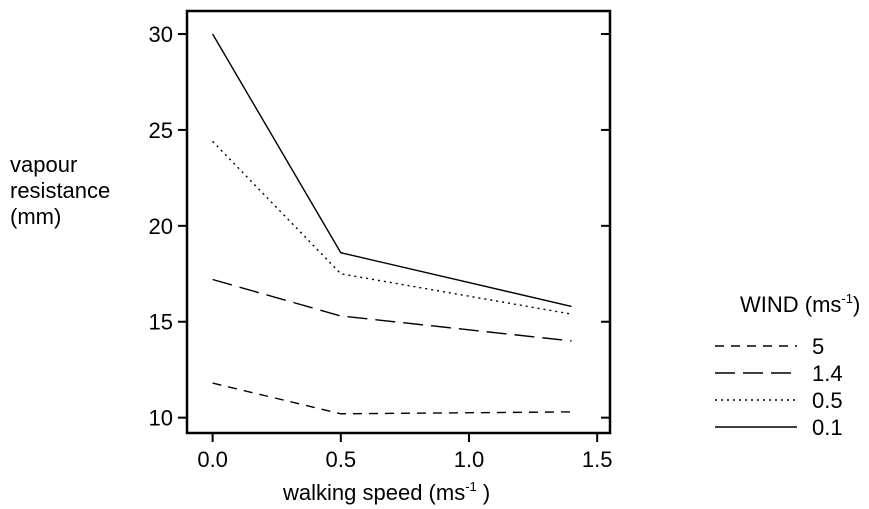 The width and height of the screenshot is (869, 509). I want to click on y-tick-label: 25, so click(161, 130).